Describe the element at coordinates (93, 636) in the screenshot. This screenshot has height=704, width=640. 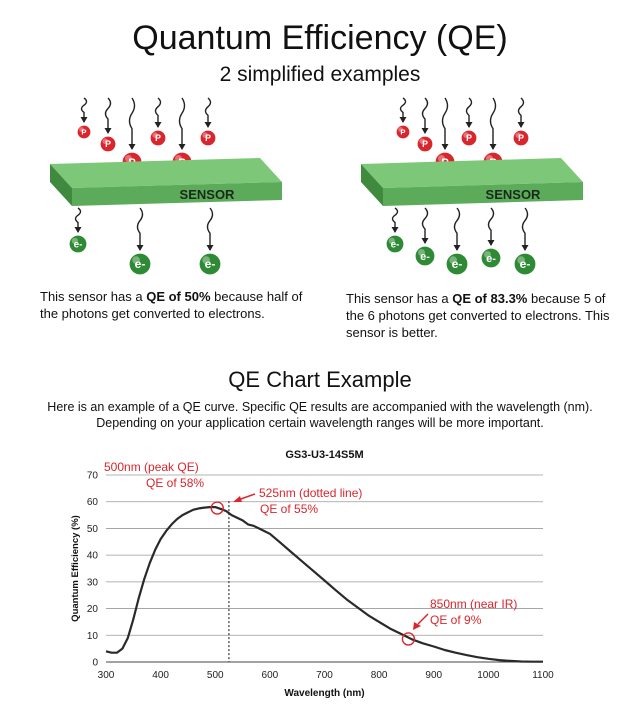
I see `y-tick-label: 10` at that location.